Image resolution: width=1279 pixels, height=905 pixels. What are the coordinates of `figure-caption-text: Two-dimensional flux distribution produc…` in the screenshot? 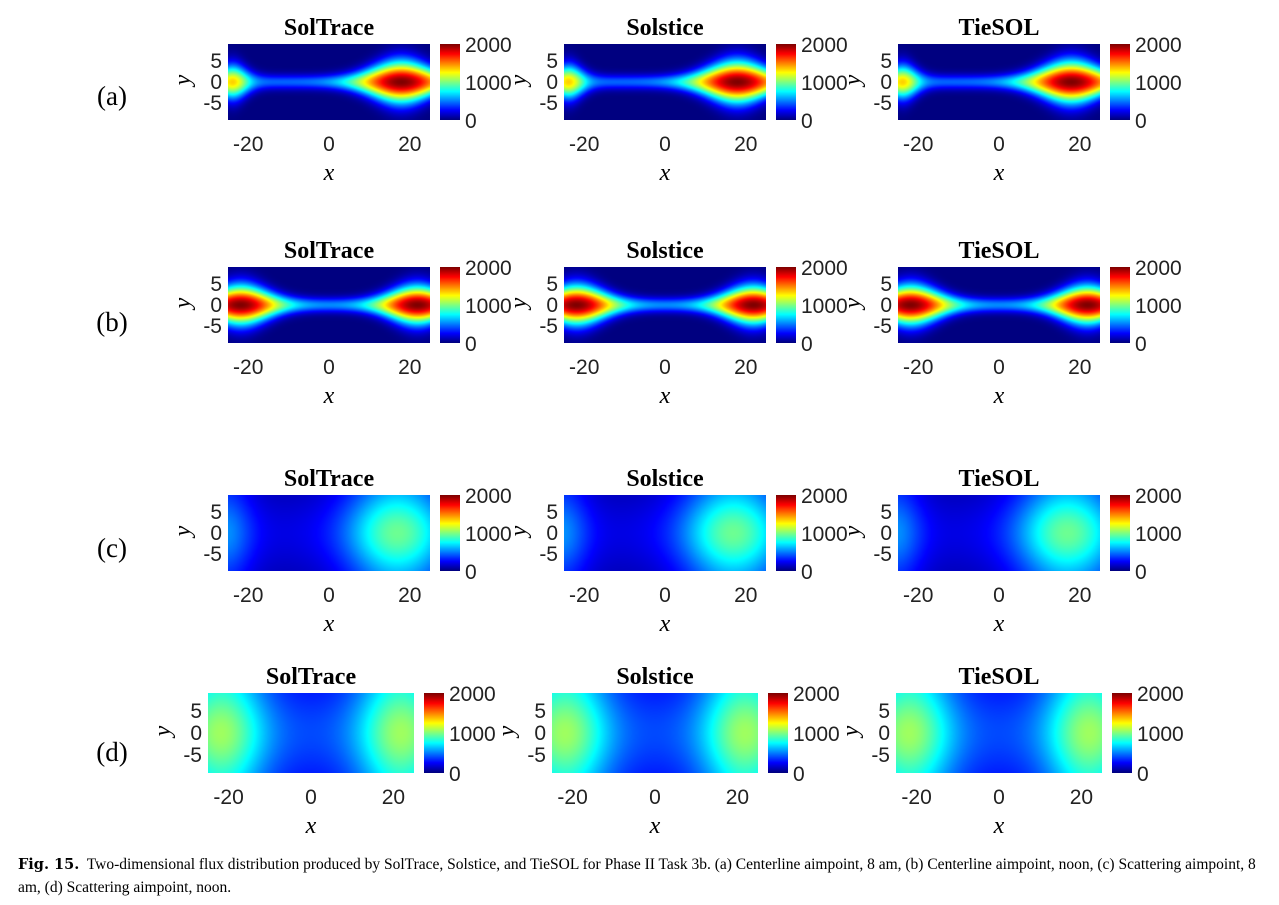 It's located at (637, 876).